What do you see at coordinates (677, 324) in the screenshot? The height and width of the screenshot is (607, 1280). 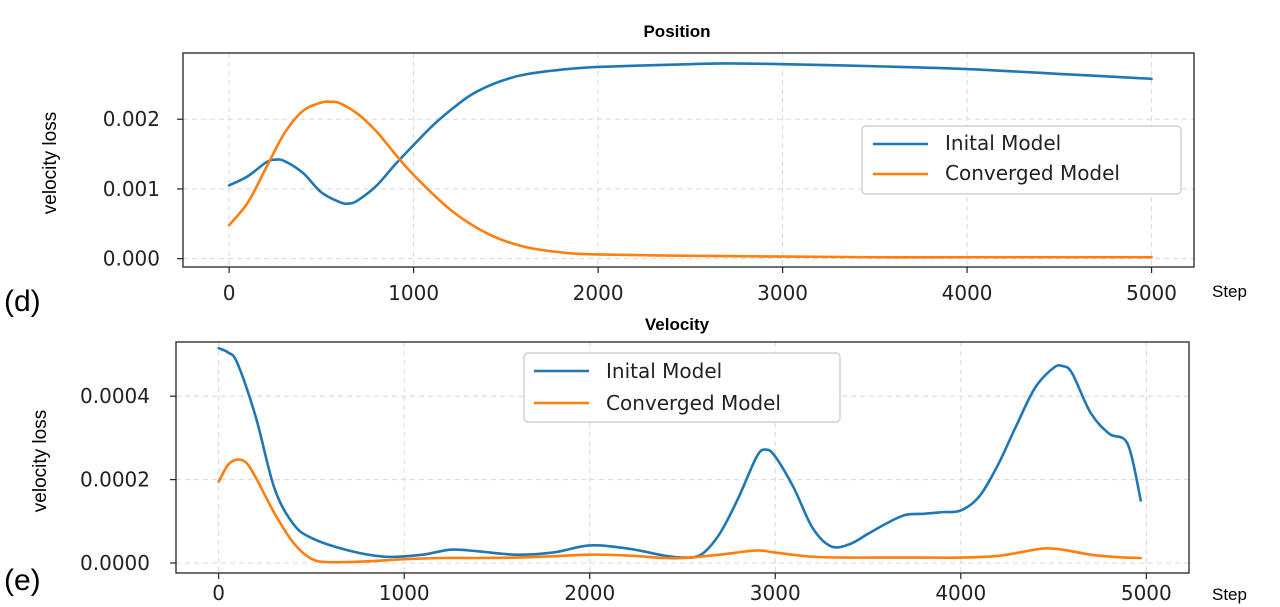 I see `chart-title: Velocity` at bounding box center [677, 324].